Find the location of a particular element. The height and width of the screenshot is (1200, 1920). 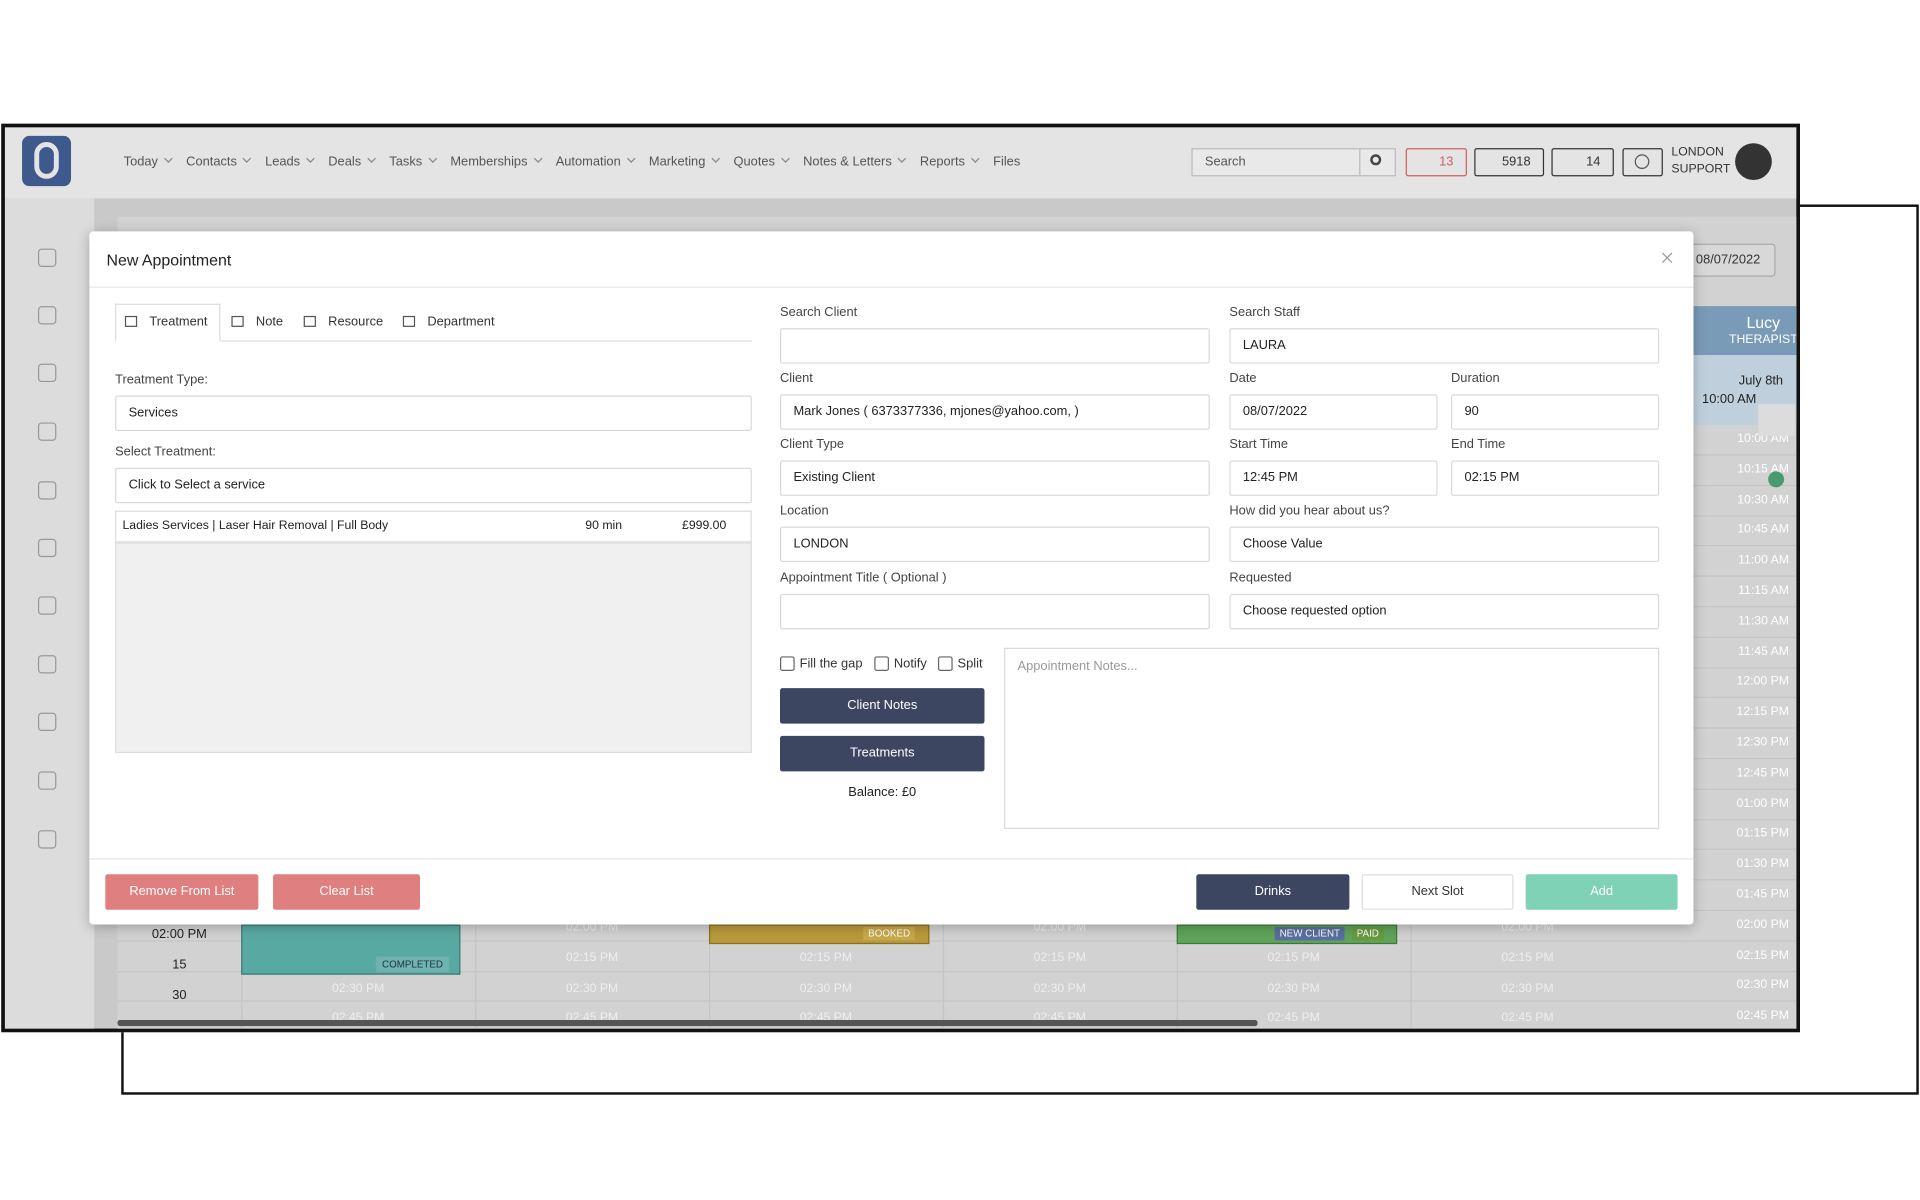

time-slot: 10:45 AM is located at coordinates (1763, 530).